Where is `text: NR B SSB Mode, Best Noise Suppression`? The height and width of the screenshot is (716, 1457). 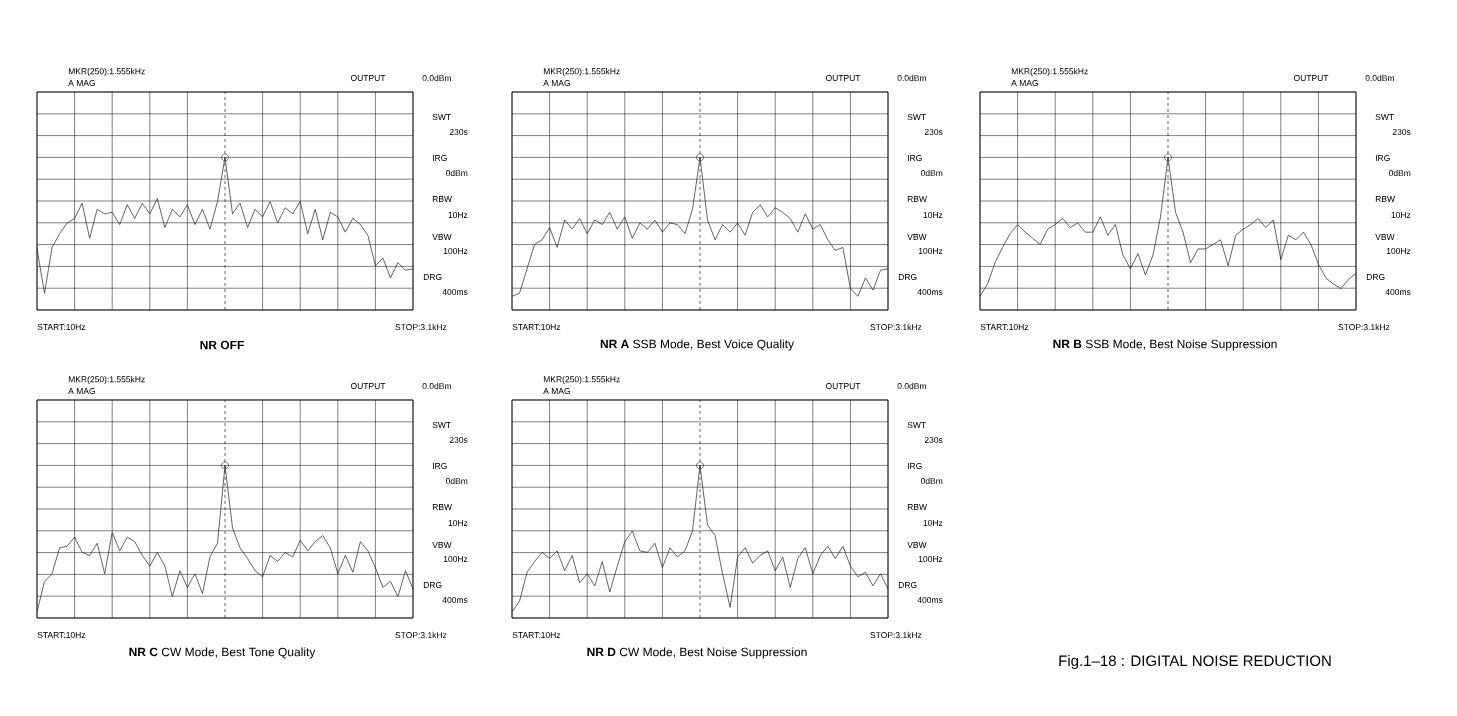
text: NR B SSB Mode, Best Noise Suppression is located at coordinates (1165, 345).